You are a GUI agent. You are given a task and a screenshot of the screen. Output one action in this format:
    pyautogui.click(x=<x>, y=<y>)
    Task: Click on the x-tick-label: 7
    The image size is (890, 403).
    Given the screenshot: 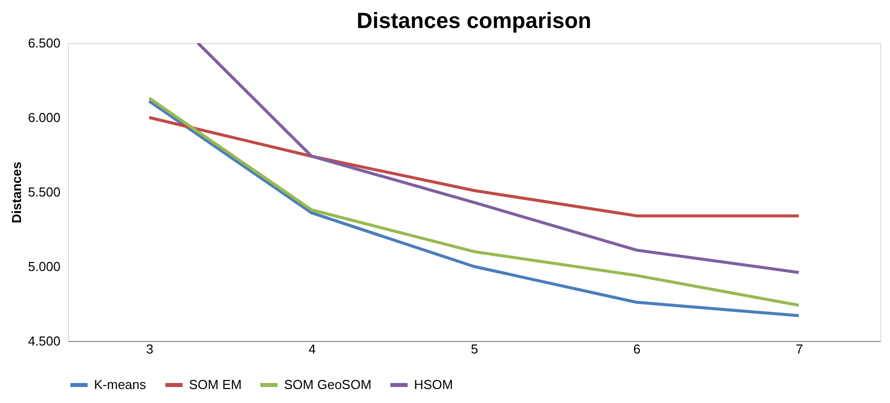 What is the action you would take?
    pyautogui.click(x=799, y=349)
    